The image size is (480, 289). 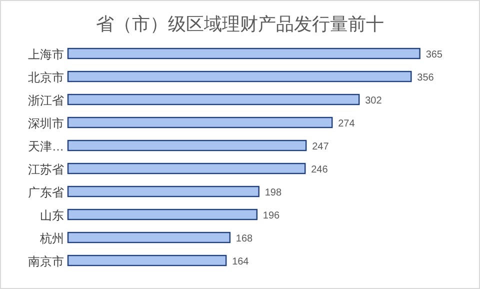 What do you see at coordinates (52, 215) in the screenshot?
I see `y-tick-label: 山东` at bounding box center [52, 215].